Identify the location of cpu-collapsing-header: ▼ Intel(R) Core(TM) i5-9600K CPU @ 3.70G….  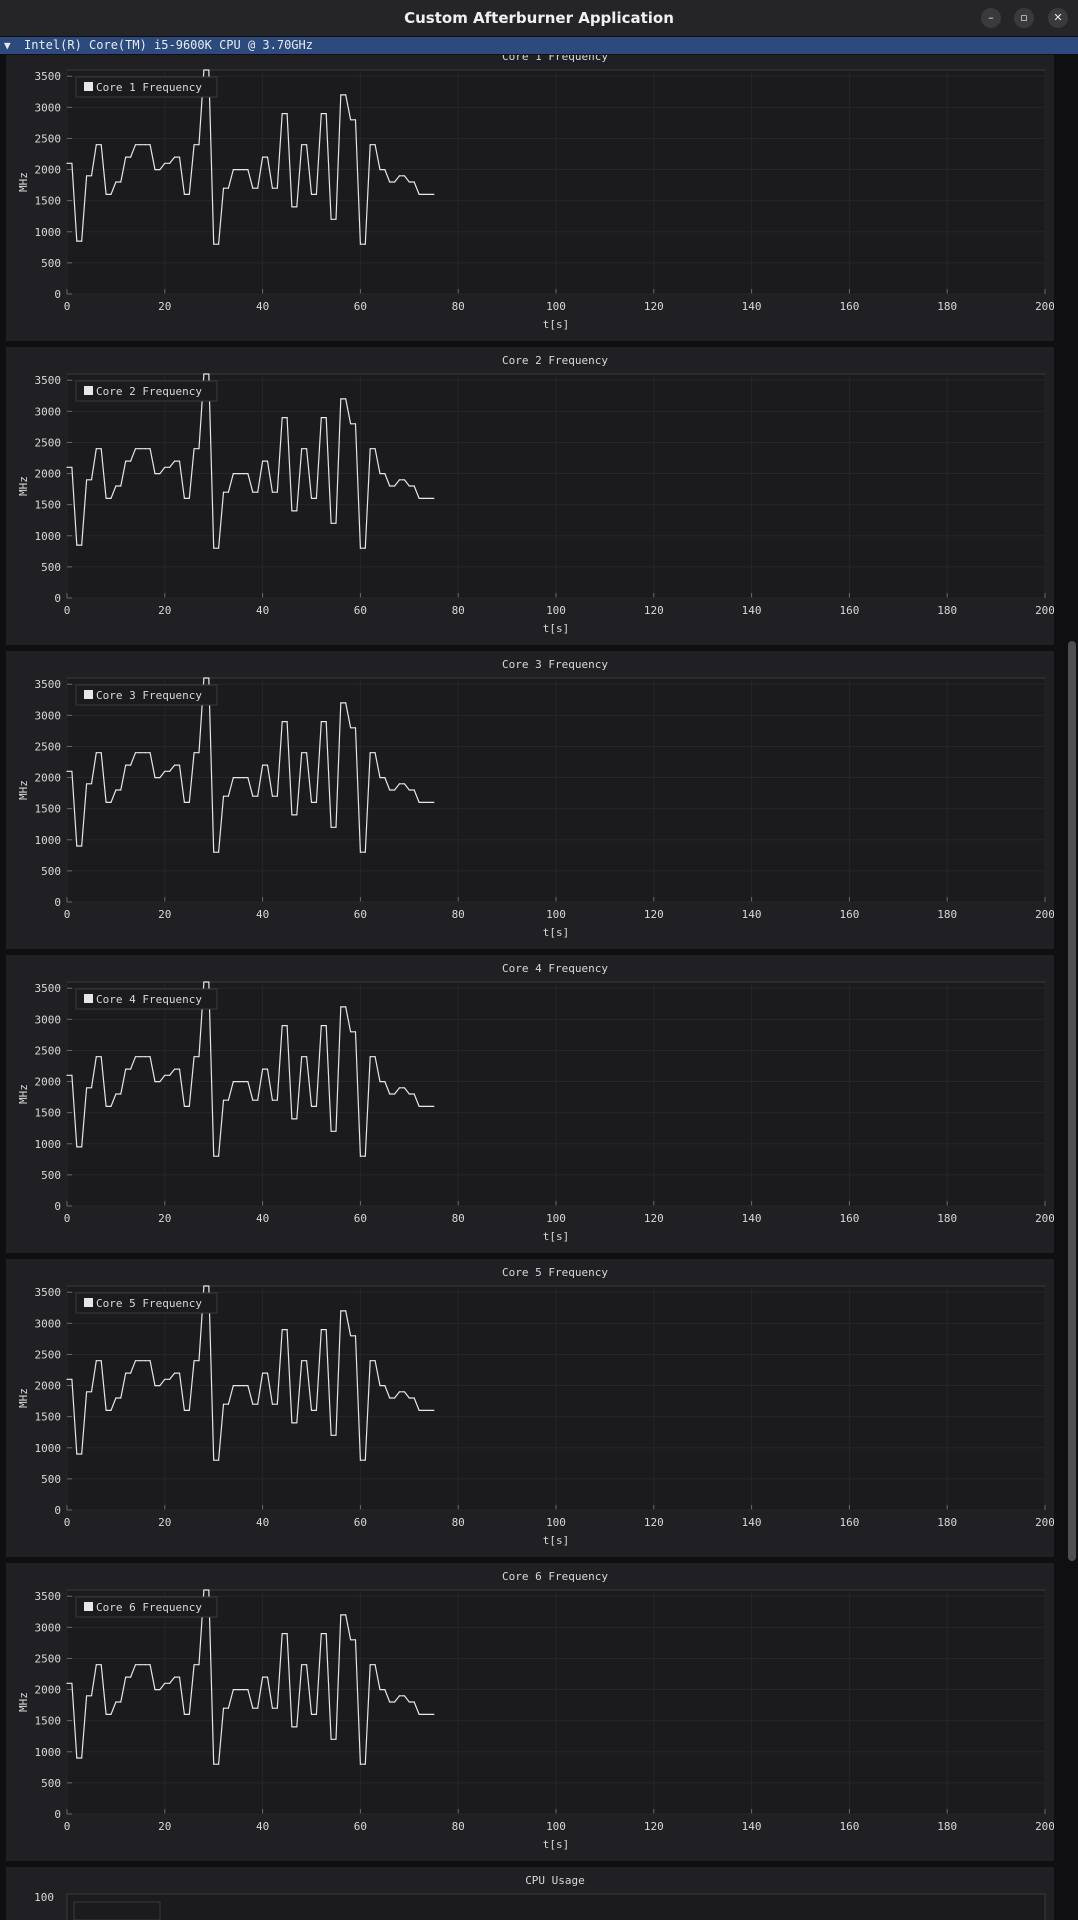
(539, 45).